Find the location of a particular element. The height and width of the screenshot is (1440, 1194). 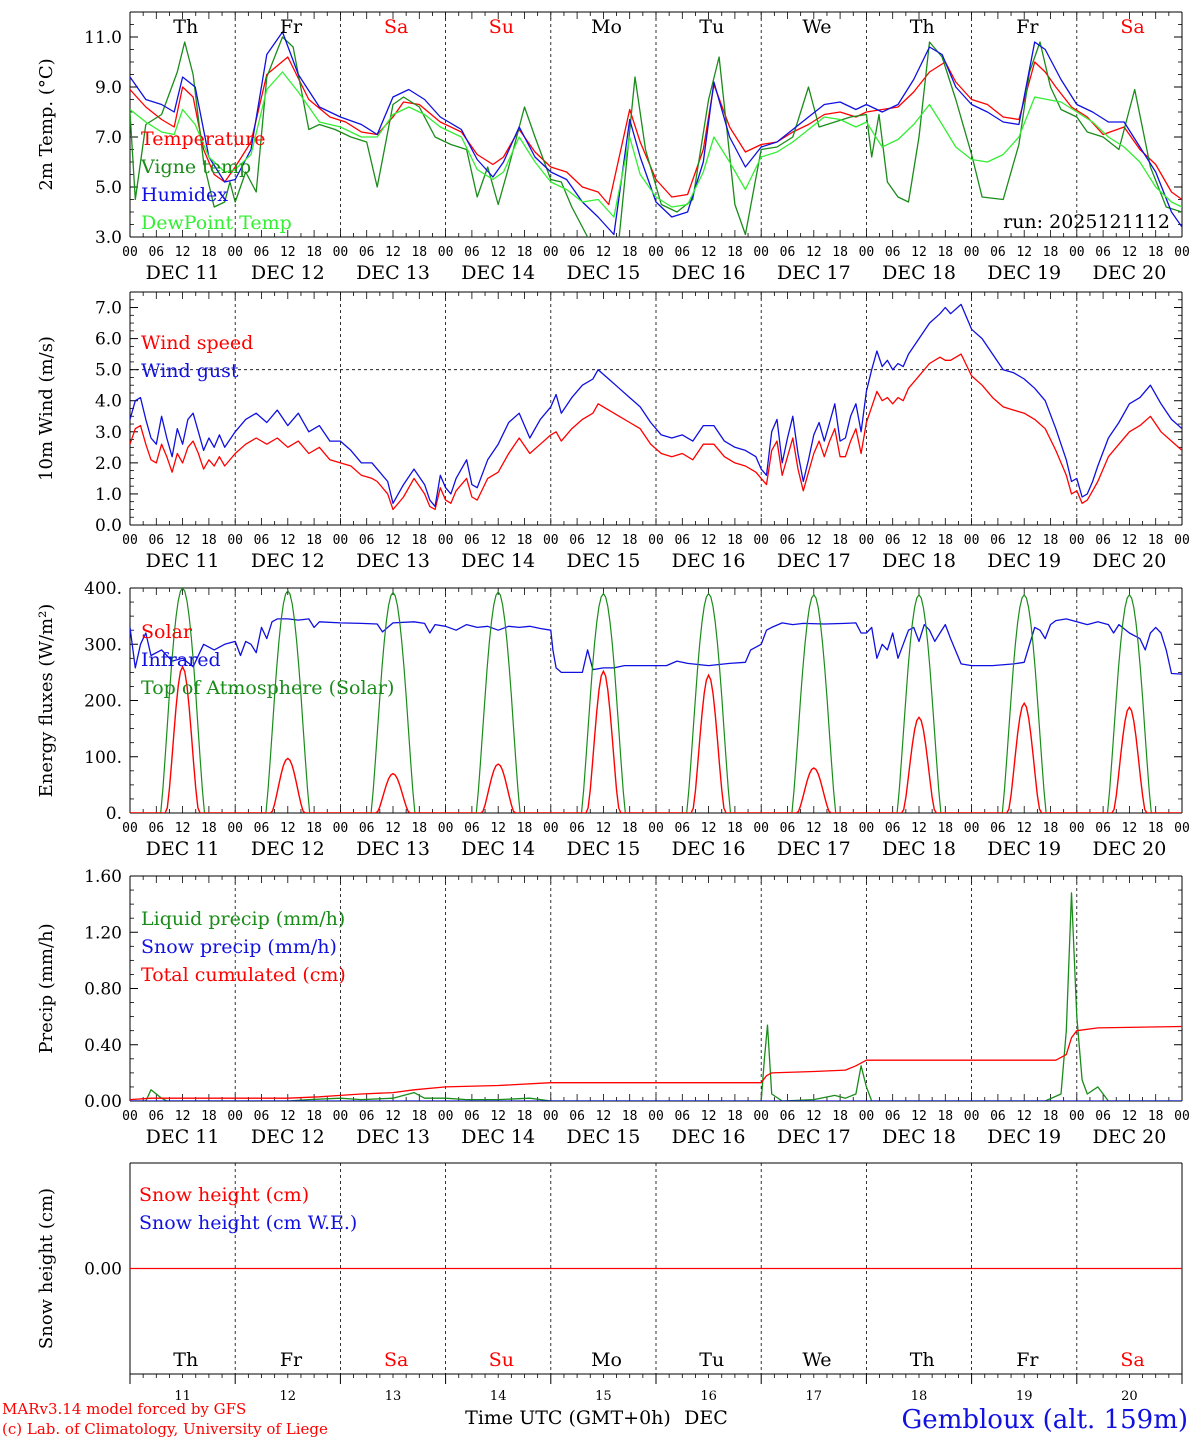

day-number: 15 is located at coordinates (603, 1396).